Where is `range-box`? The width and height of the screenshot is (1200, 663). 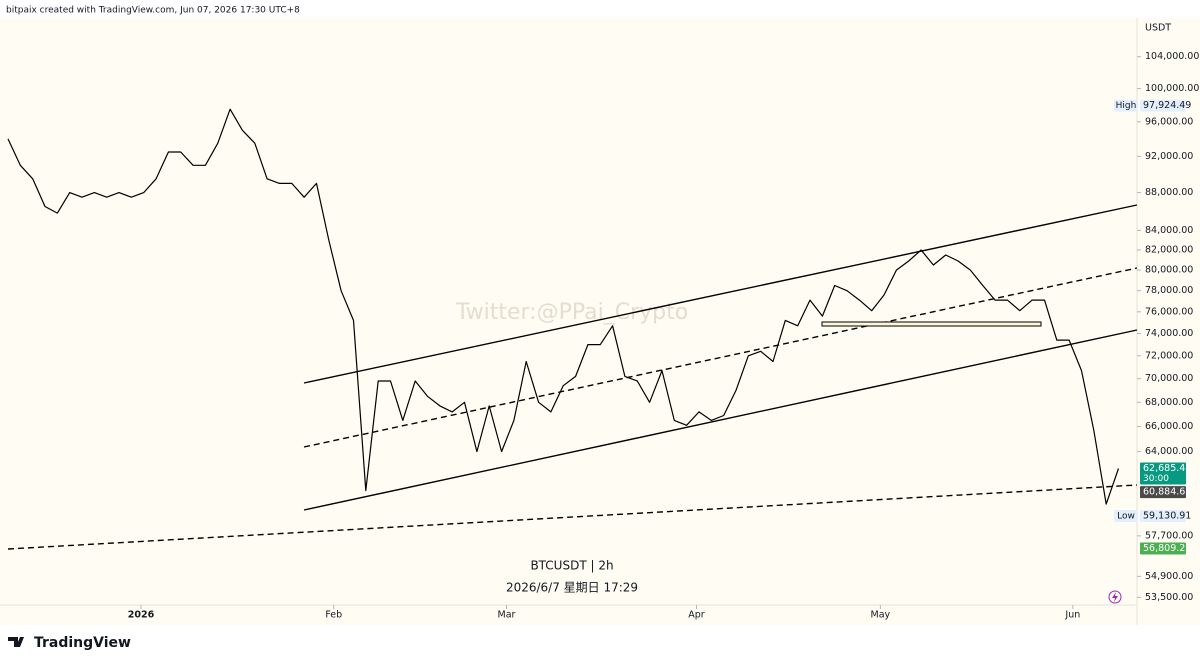 range-box is located at coordinates (931, 324).